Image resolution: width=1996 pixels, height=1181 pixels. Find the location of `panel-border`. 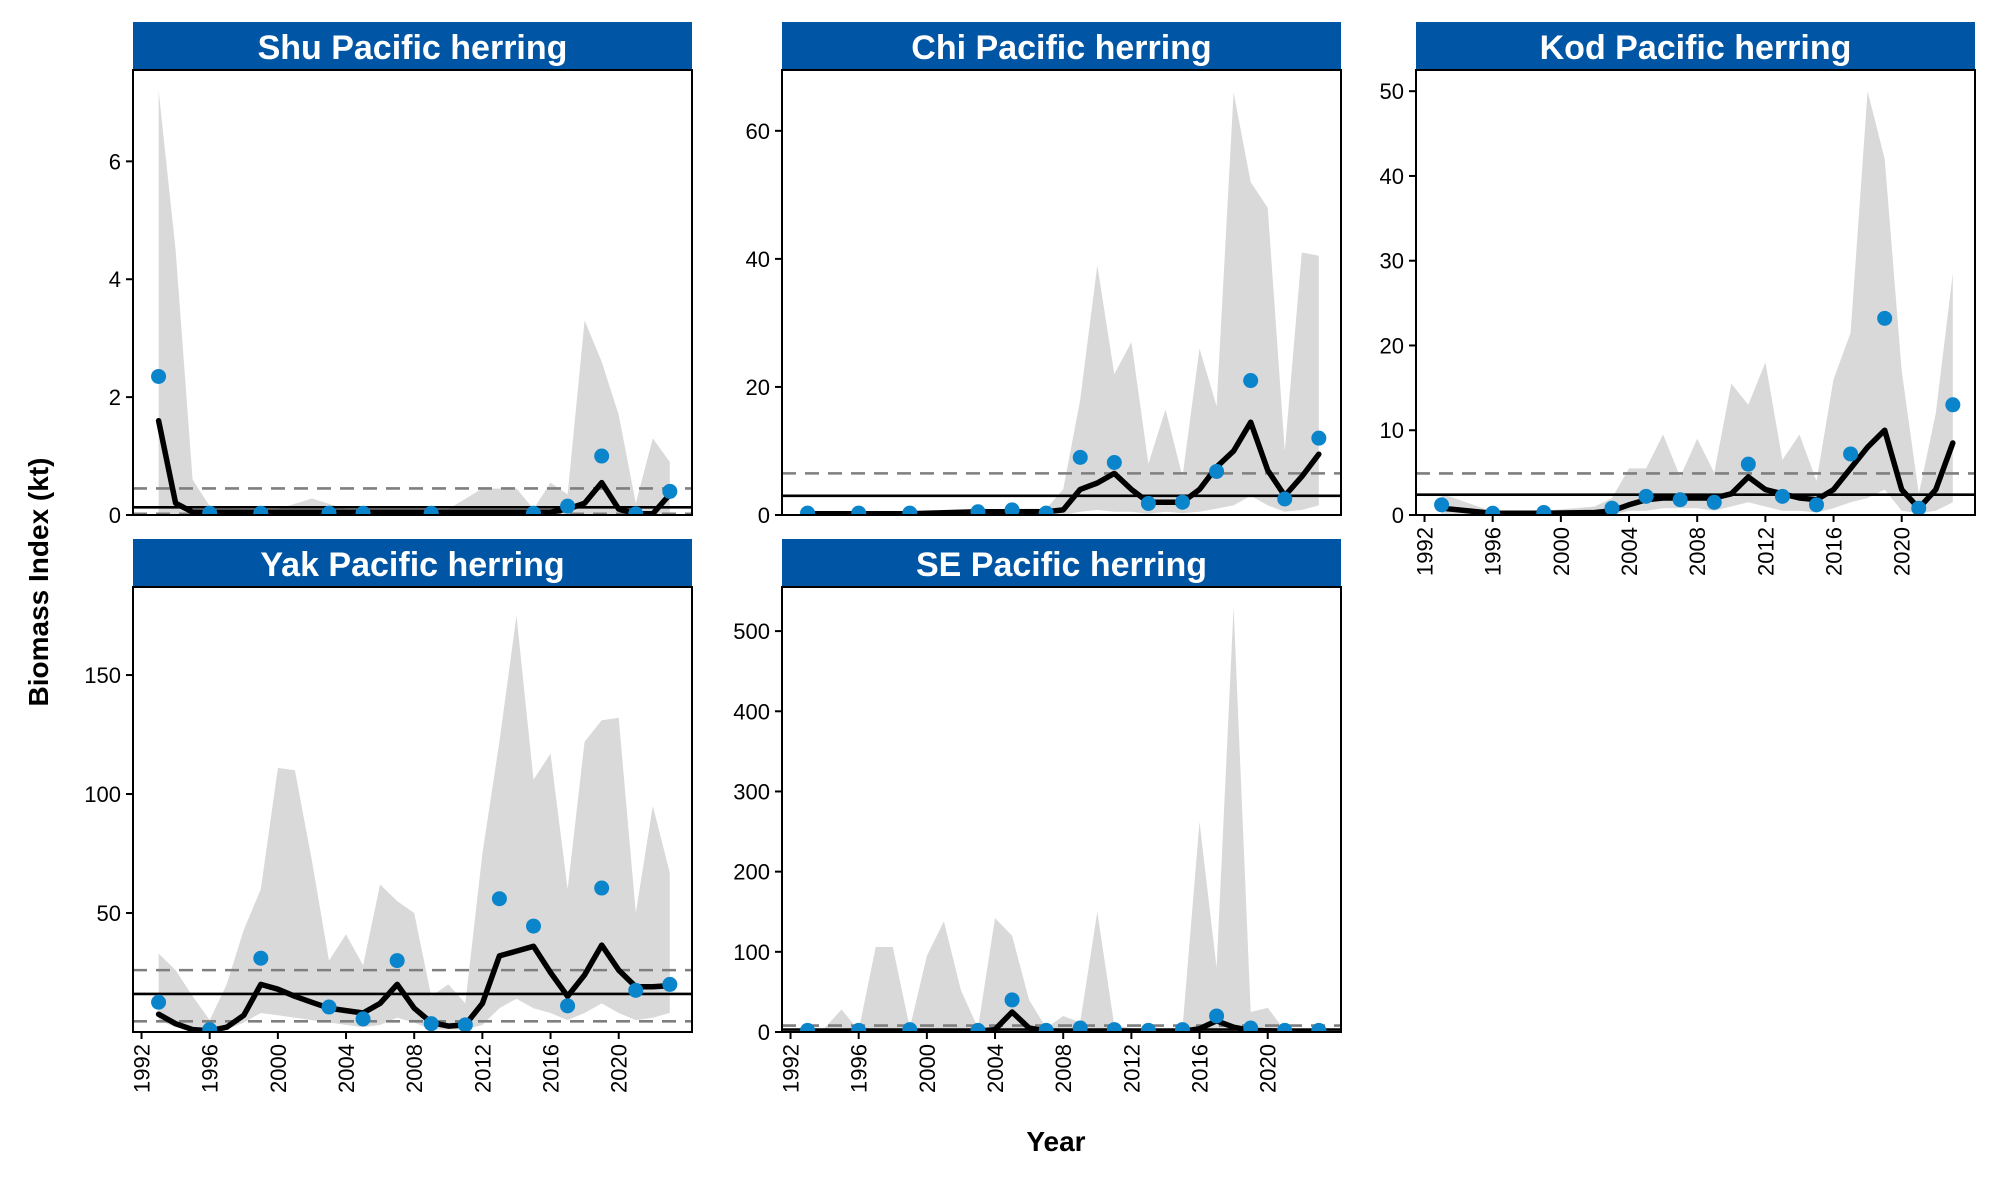

panel-border is located at coordinates (1061, 809).